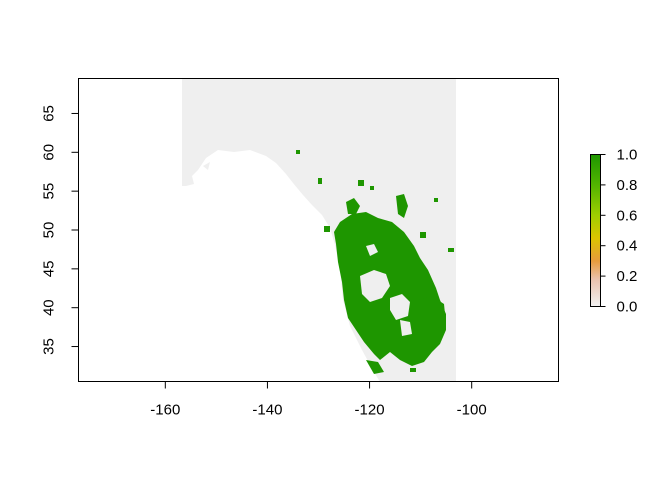  What do you see at coordinates (595, 230) in the screenshot?
I see `legend-color-bar` at bounding box center [595, 230].